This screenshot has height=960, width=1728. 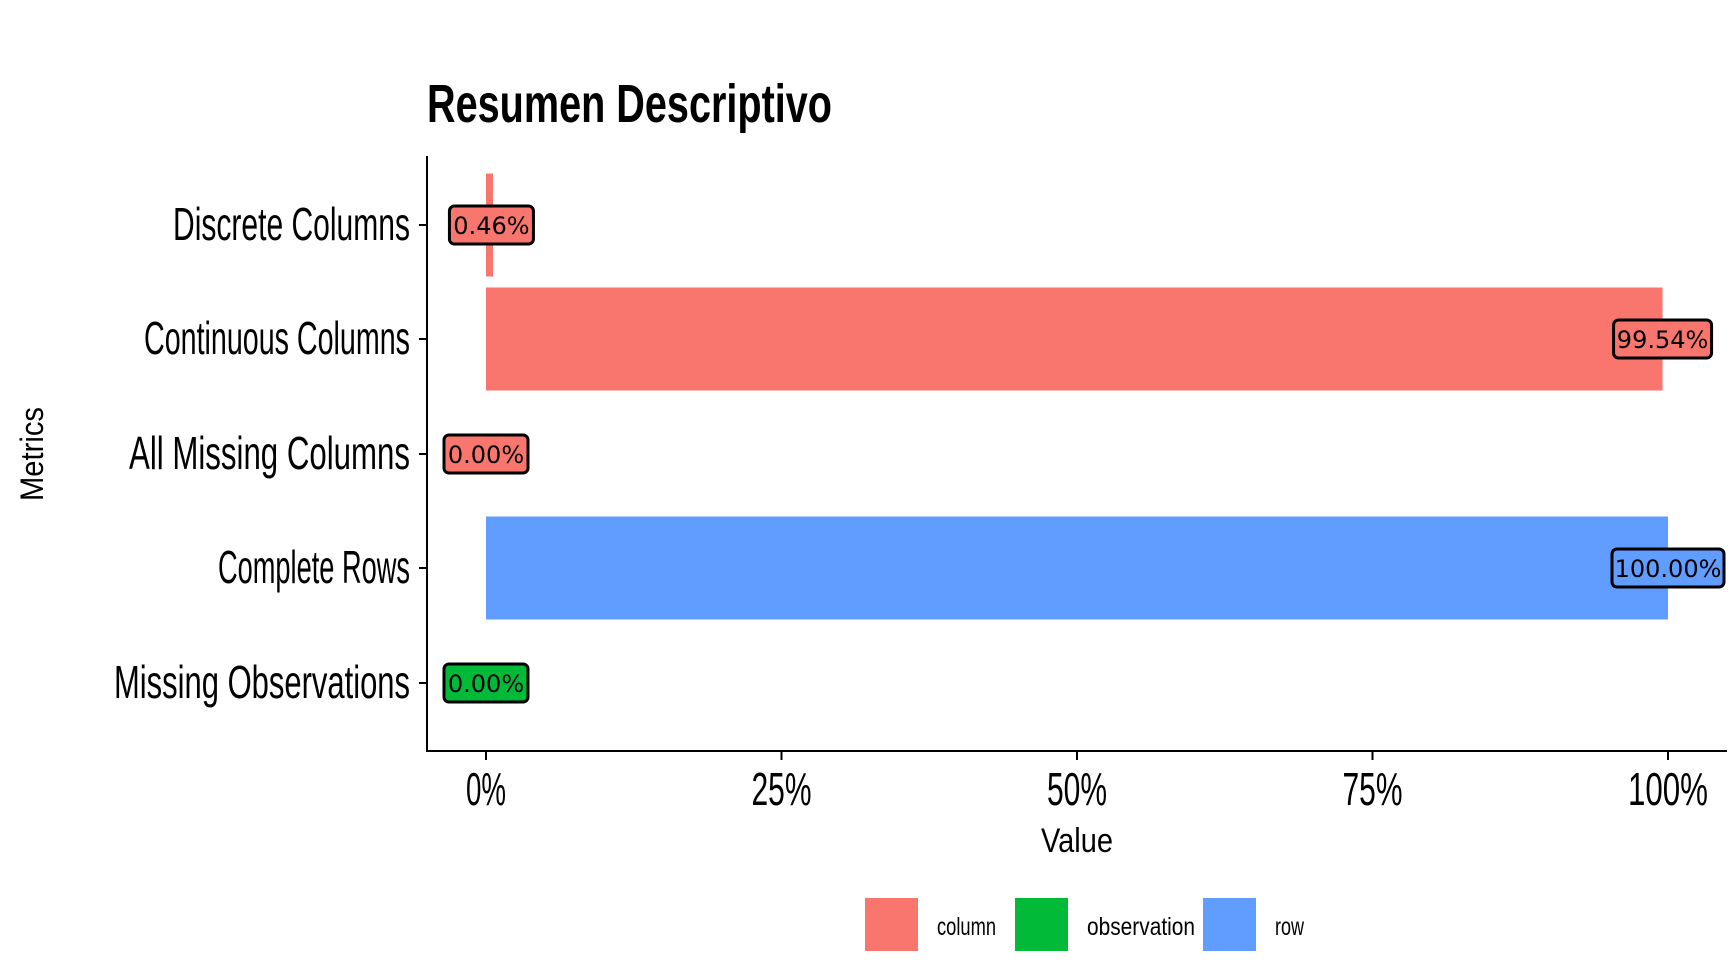 I want to click on value-label-missing-observations: 0.00%, so click(x=486, y=683).